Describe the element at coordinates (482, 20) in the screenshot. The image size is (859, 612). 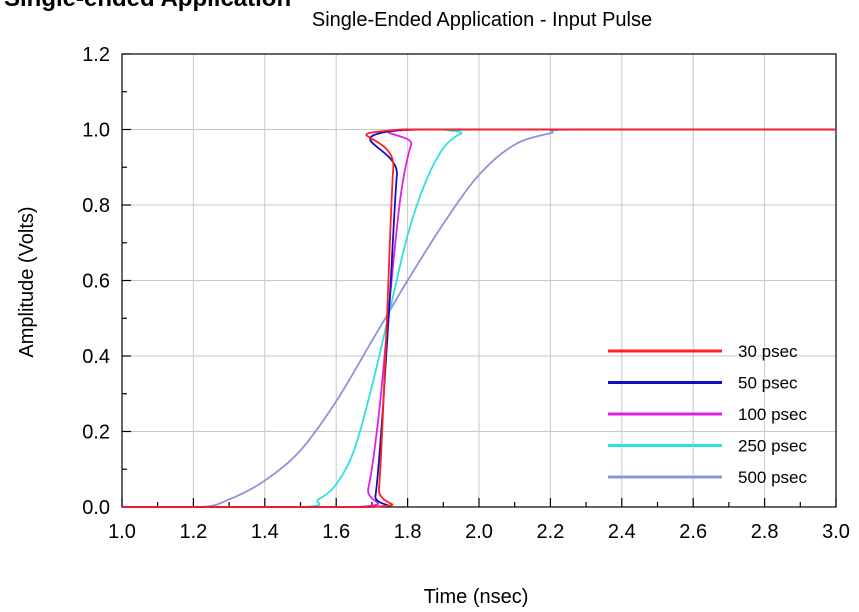
I see `chart-title: Single-Ended Application - Input Pulse` at that location.